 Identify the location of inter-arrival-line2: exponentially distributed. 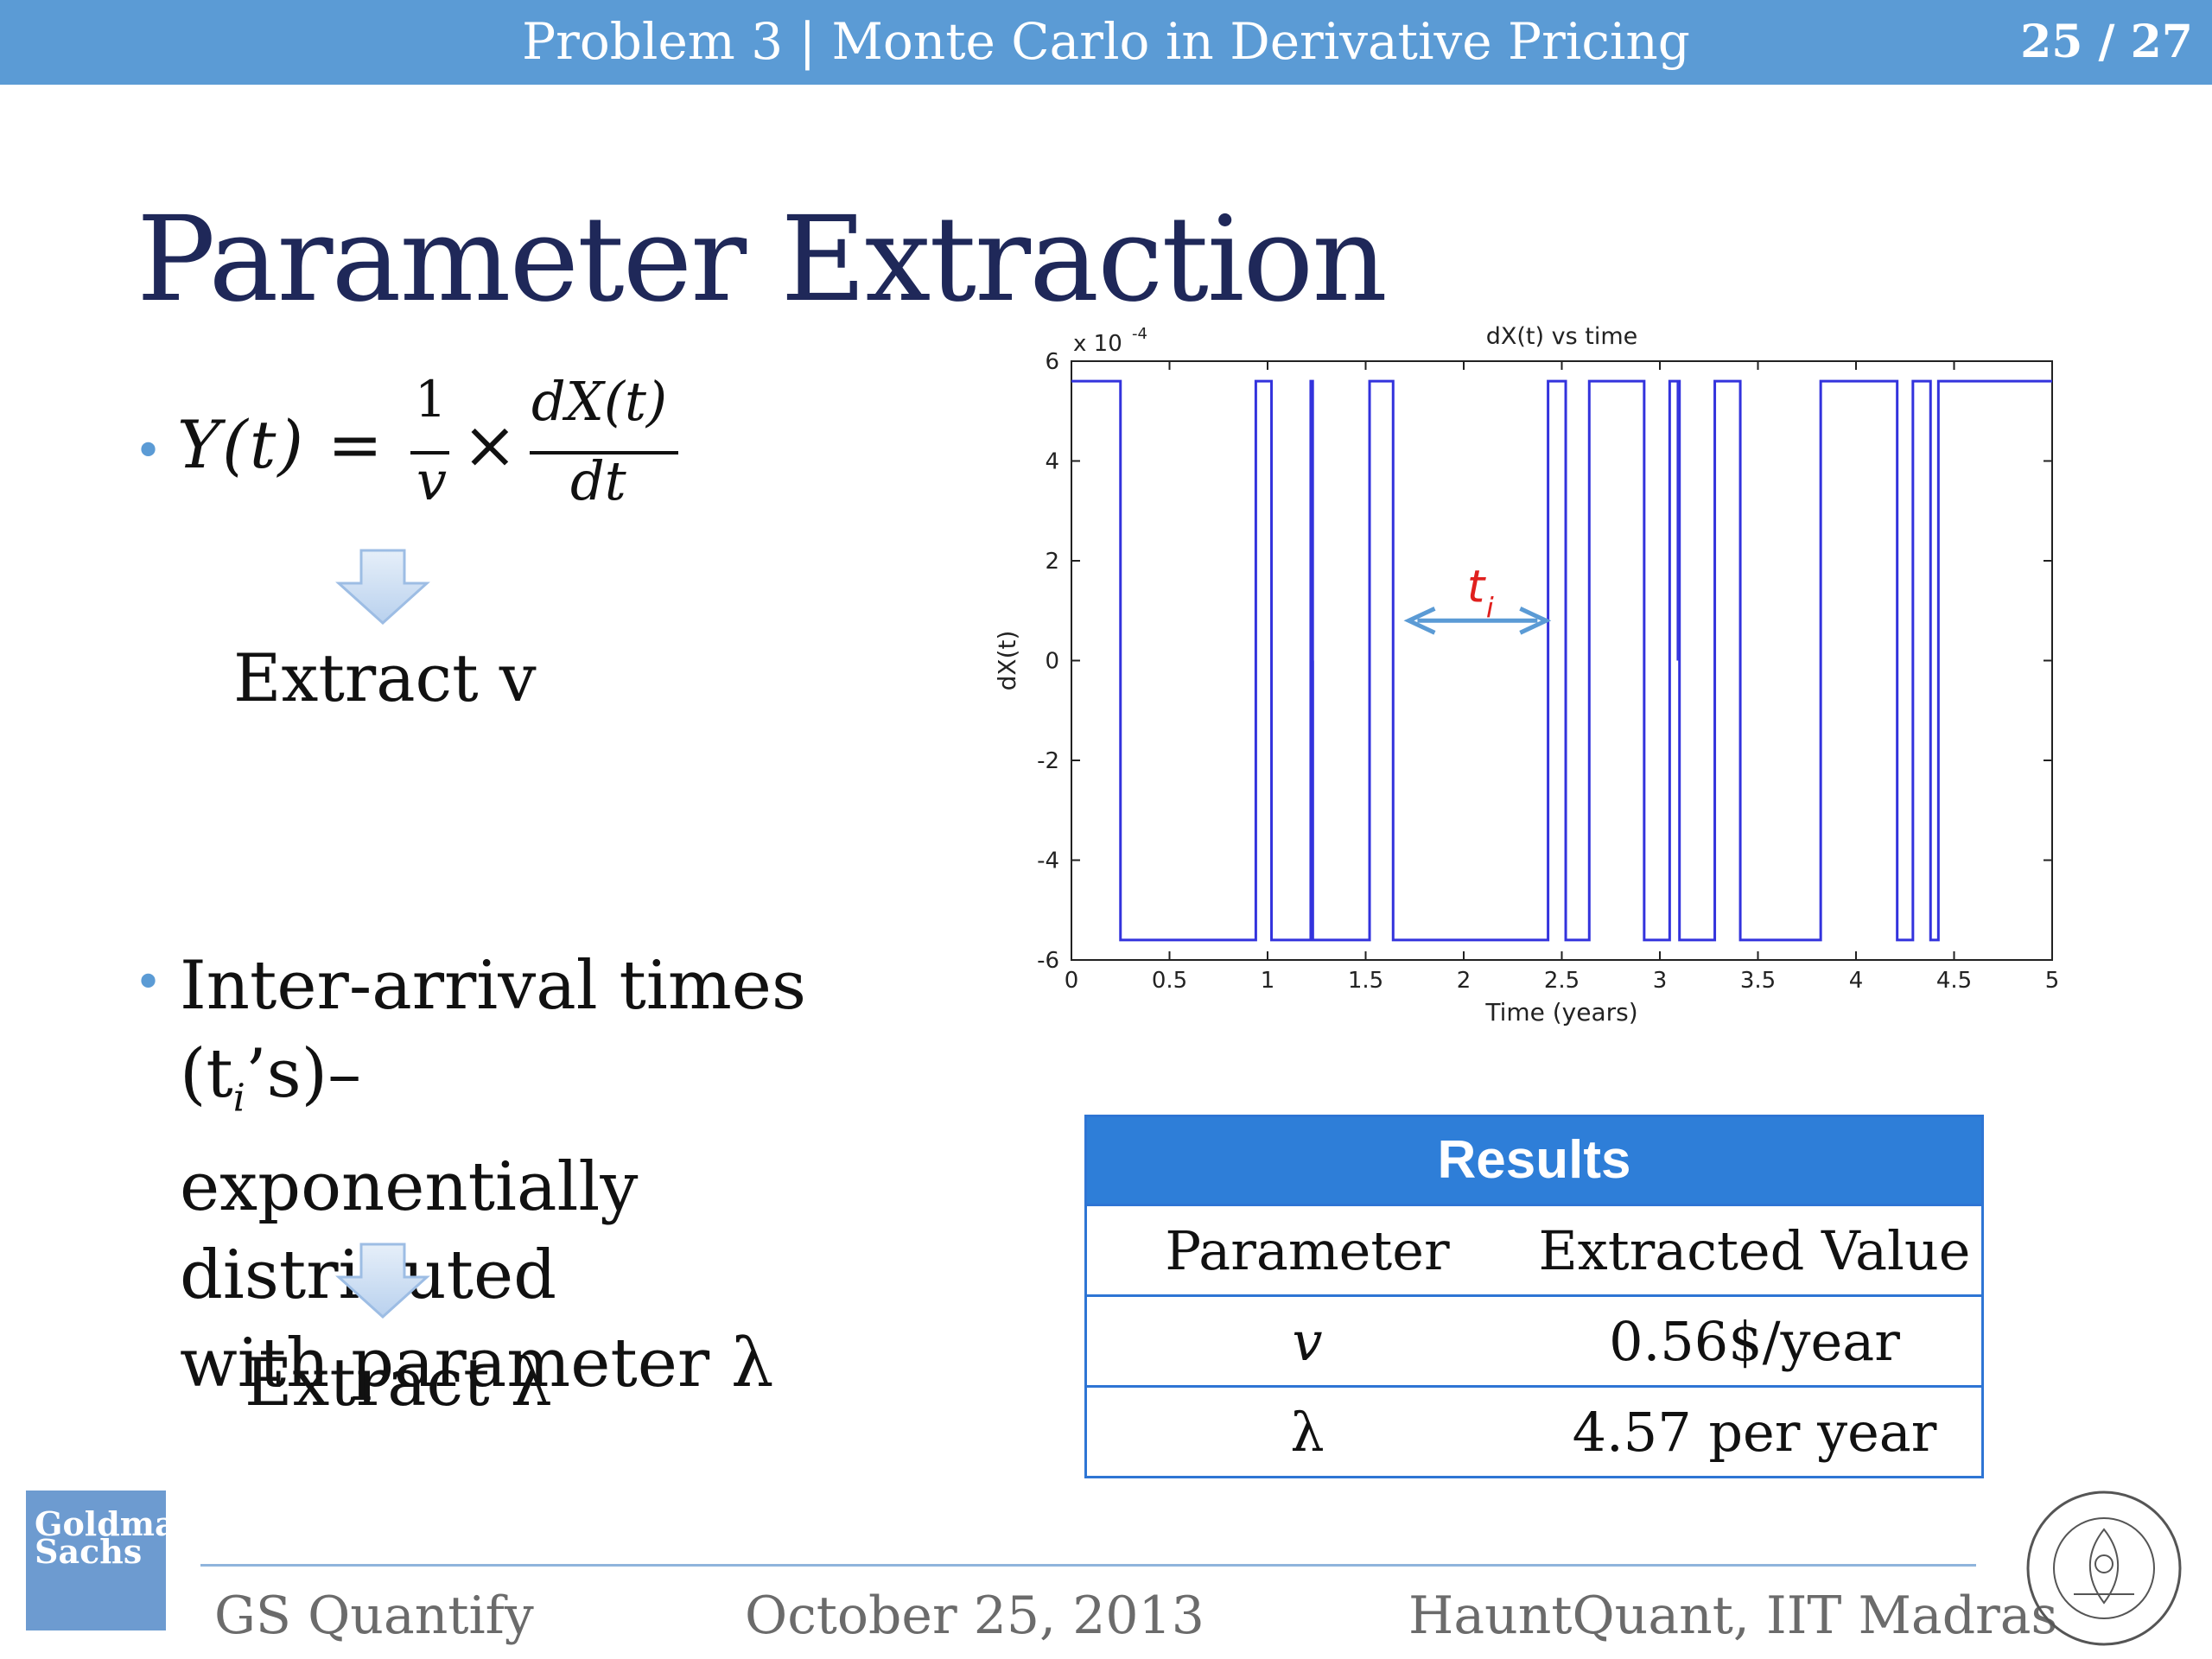
(409, 1230).